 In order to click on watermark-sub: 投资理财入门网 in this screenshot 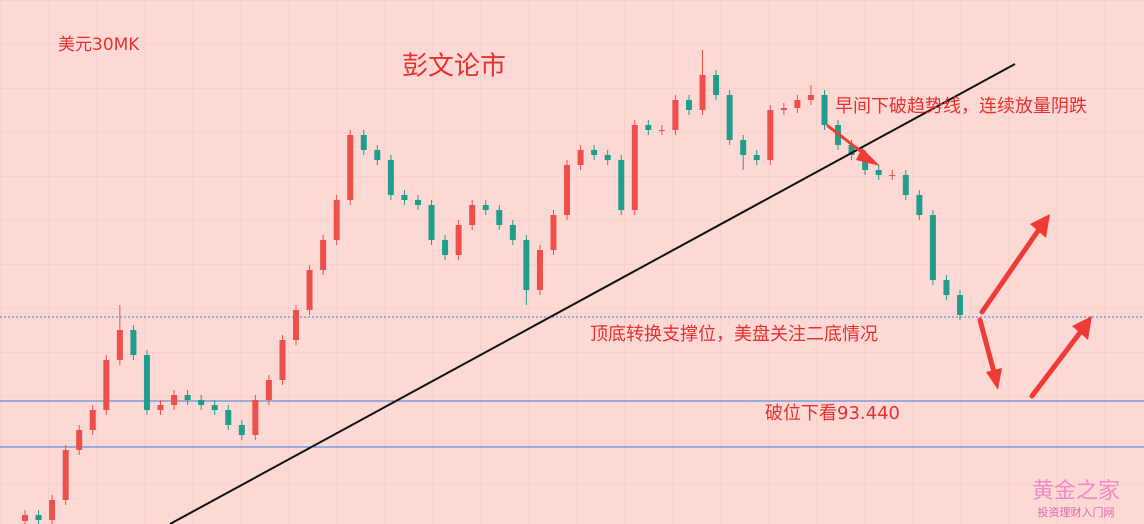, I will do `click(1076, 512)`.